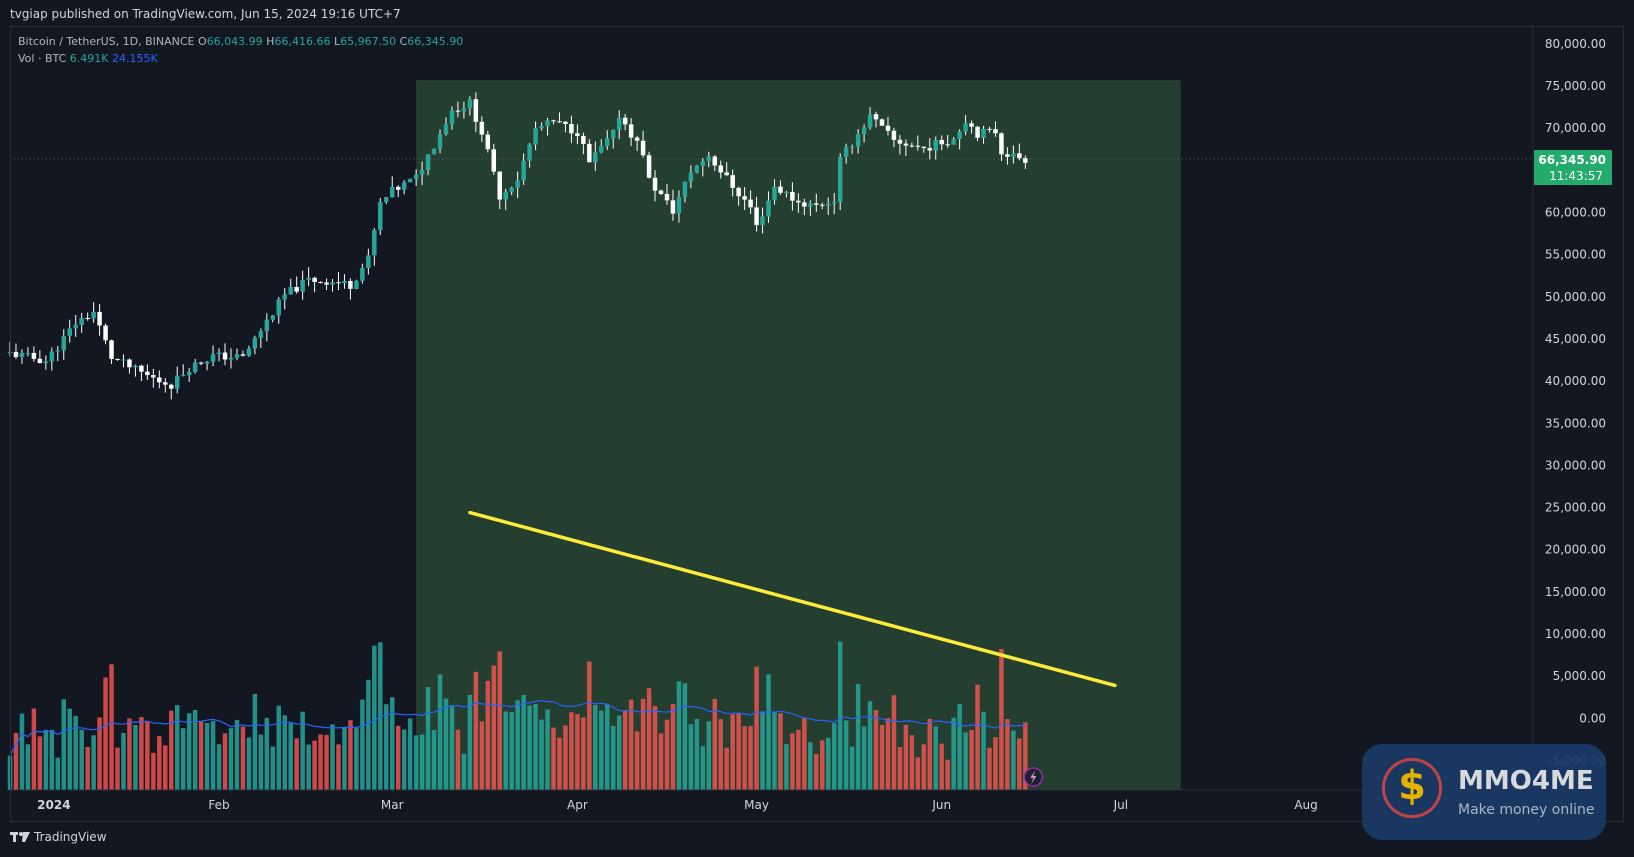 The image size is (1634, 857). I want to click on footer-brand: TradingView, so click(58, 837).